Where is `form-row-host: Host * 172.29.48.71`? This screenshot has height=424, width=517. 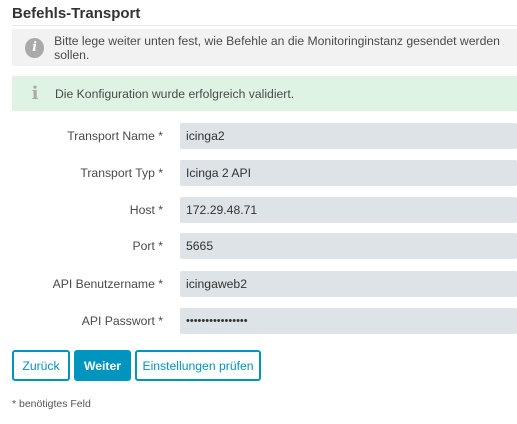 form-row-host: Host * 172.29.48.71 is located at coordinates (264, 210).